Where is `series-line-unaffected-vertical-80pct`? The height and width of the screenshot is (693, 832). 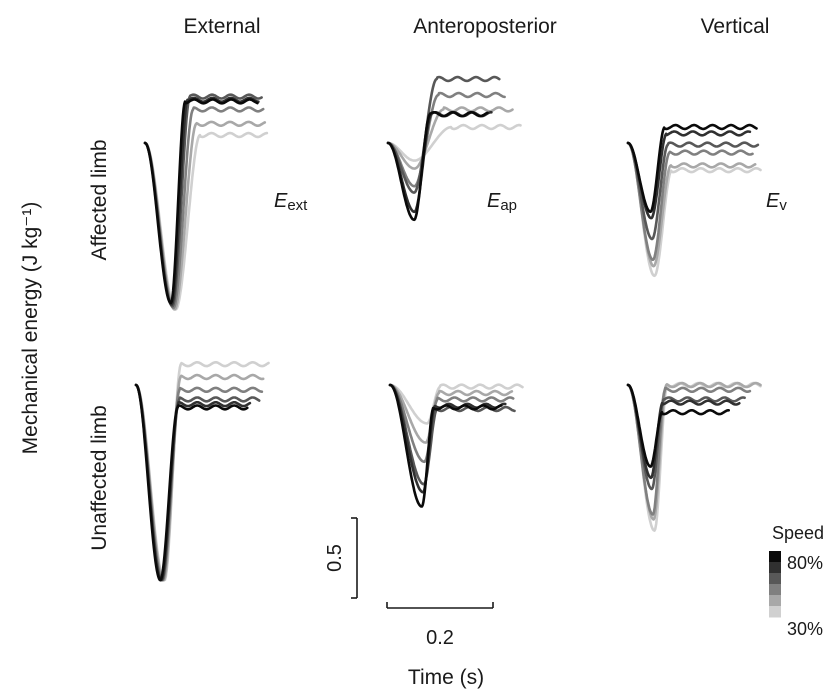
series-line-unaffected-vertical-80pct is located at coordinates (678, 425).